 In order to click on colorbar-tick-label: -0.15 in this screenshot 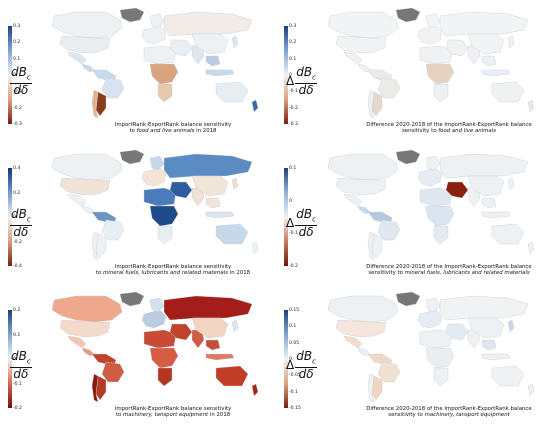, I will do `click(295, 408)`.